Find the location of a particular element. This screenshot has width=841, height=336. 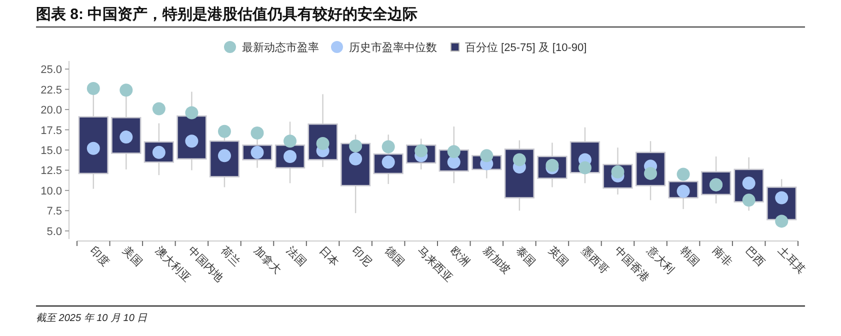

x-tick-label: 印度 is located at coordinates (99, 256).